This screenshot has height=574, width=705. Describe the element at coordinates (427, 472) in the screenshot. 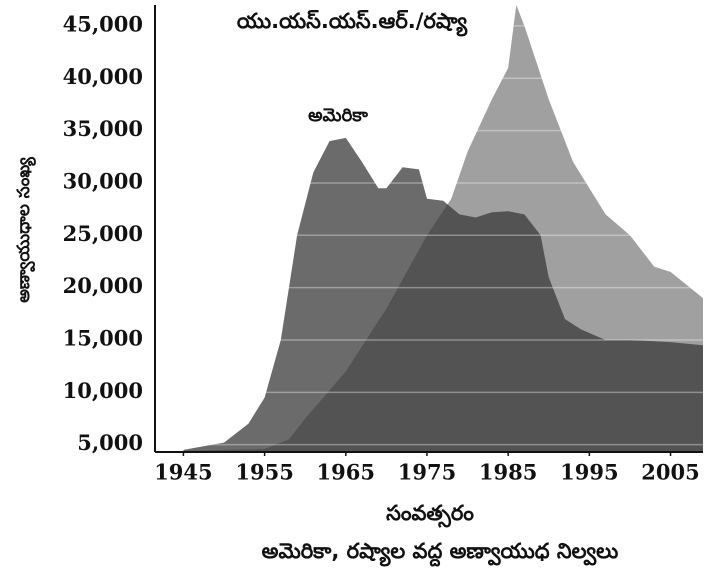

I see `x-tick-label: 1975` at that location.